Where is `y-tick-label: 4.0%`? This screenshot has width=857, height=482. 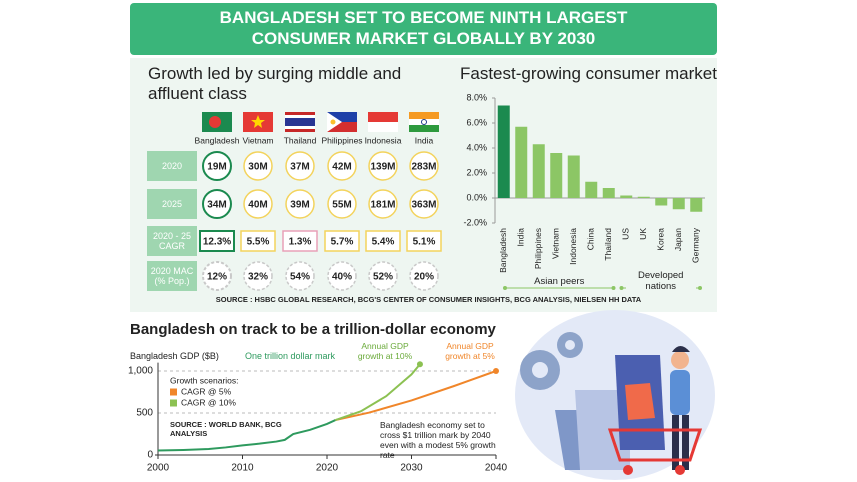 y-tick-label: 4.0% is located at coordinates (476, 147).